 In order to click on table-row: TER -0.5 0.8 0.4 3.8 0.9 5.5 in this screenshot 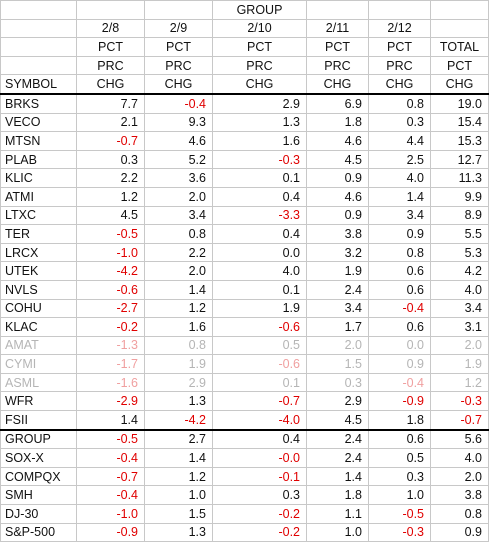, I will do `click(244, 234)`.